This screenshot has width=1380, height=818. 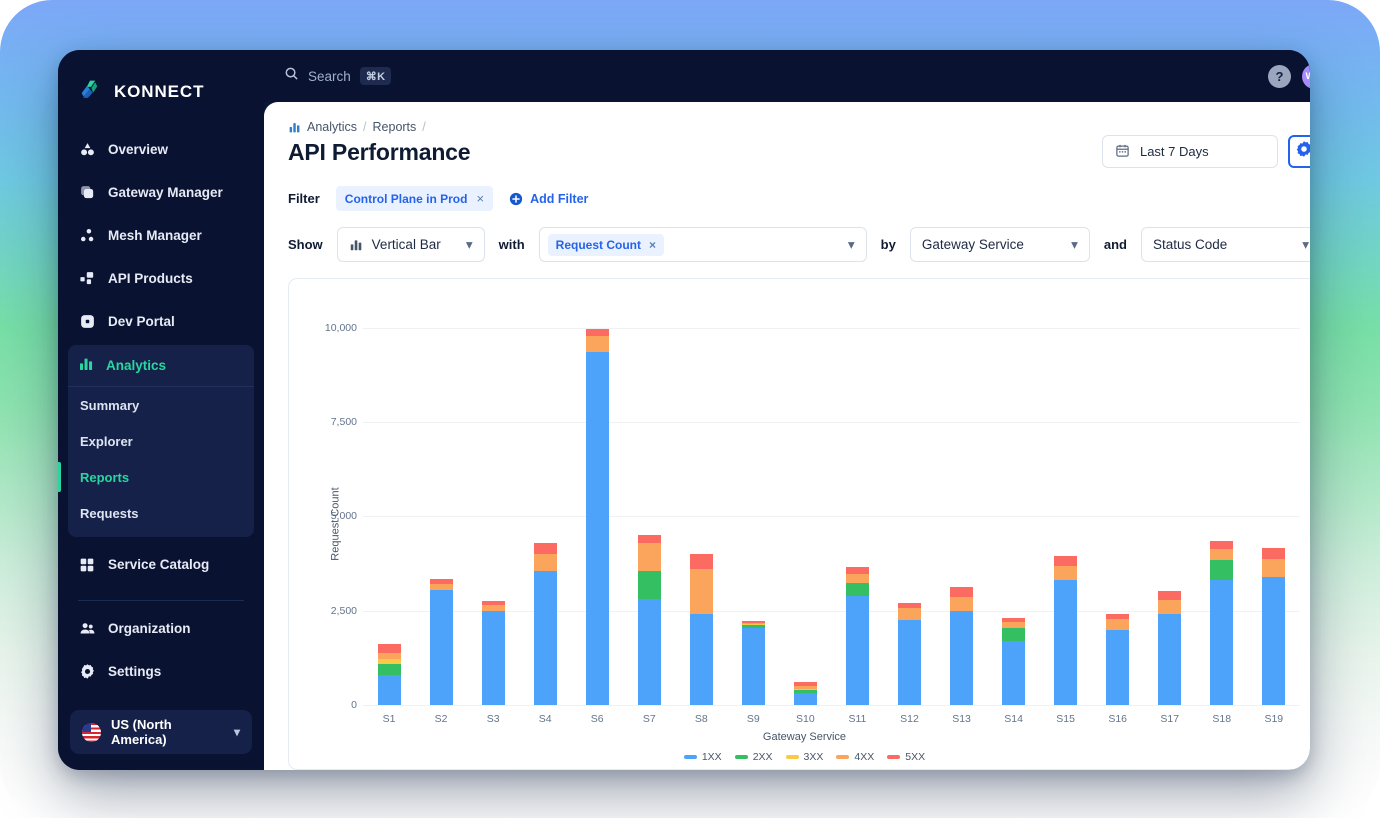 What do you see at coordinates (161, 321) in the screenshot?
I see `sidebar-item-dev-portal: Dev Portal` at bounding box center [161, 321].